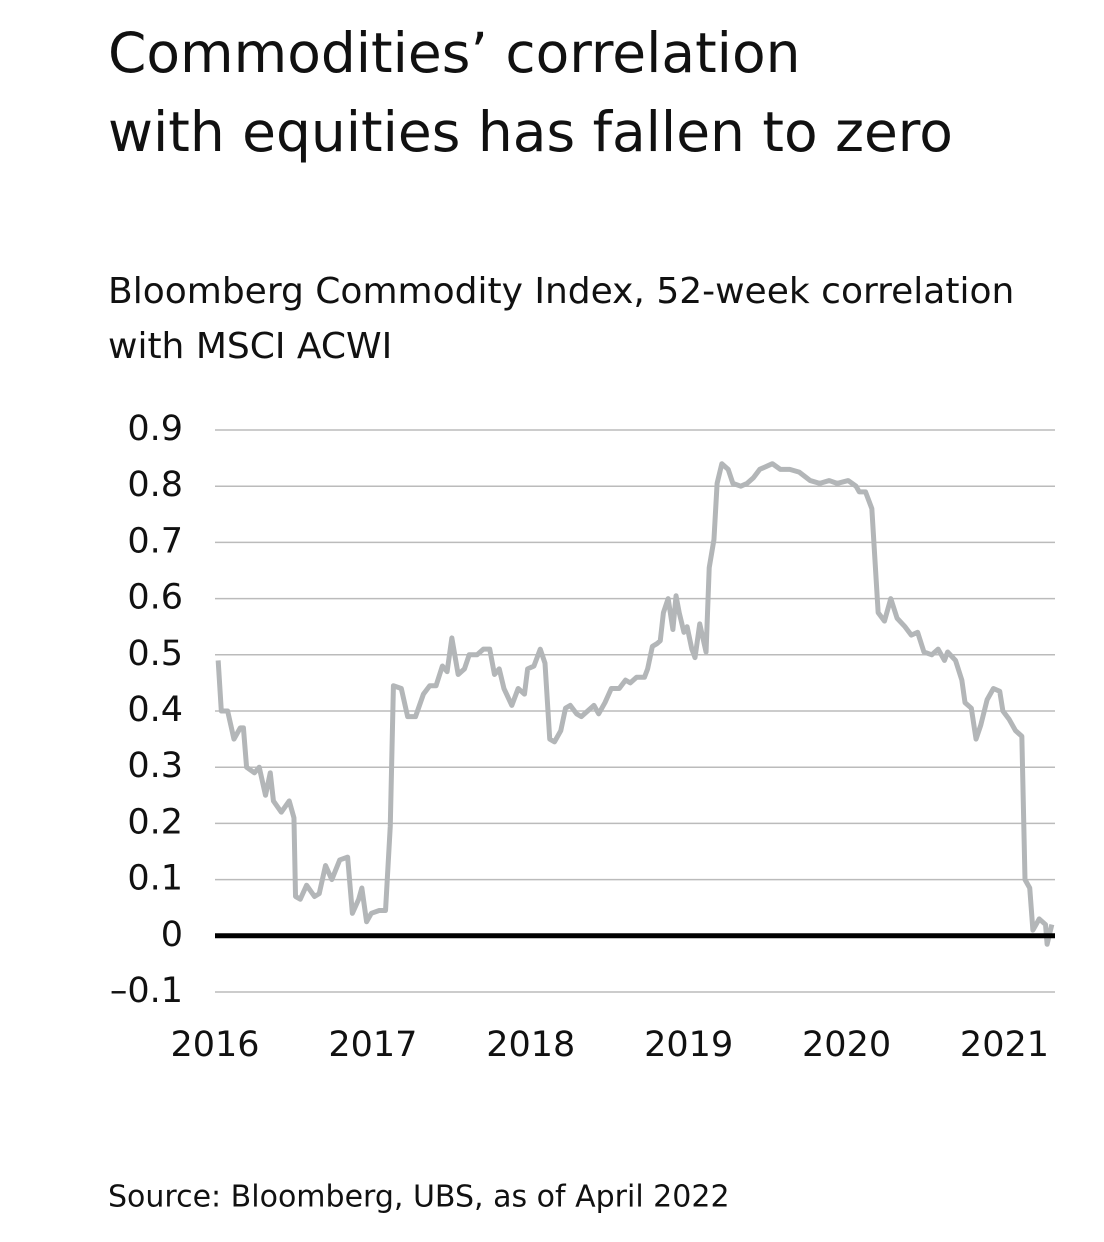 Image resolution: width=1104 pixels, height=1242 pixels. I want to click on y-tick-label: 0.8, so click(155, 485).